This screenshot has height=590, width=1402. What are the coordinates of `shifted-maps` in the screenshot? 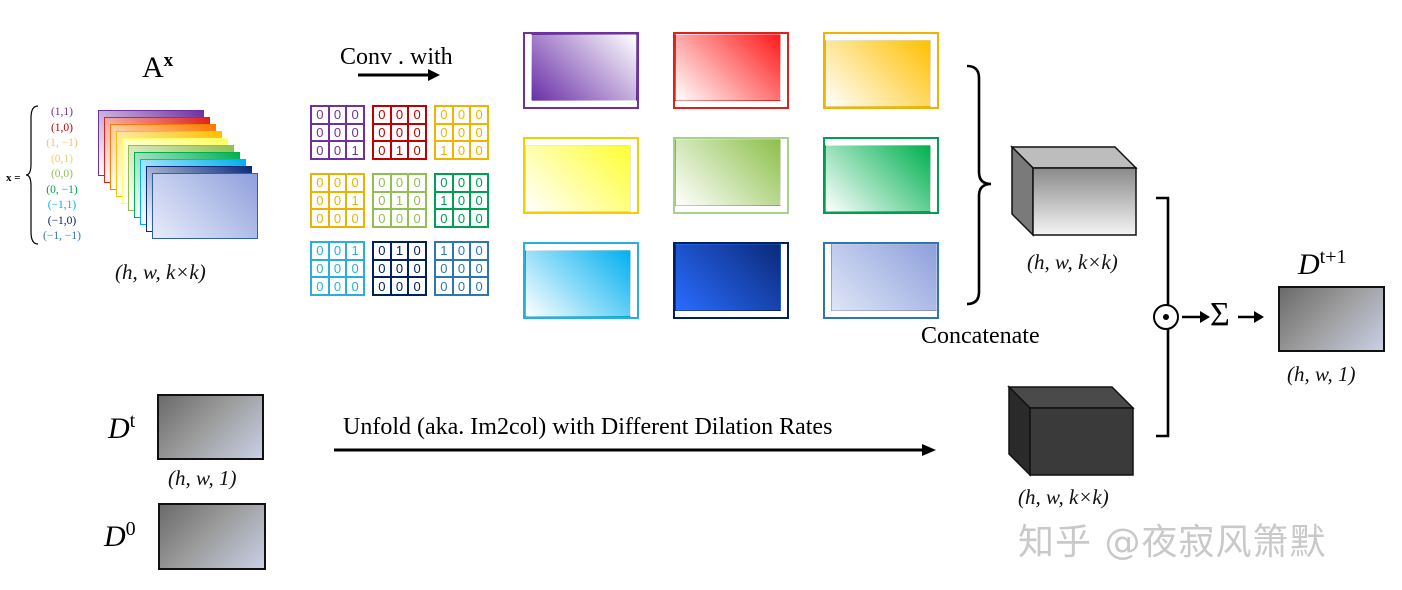 It's located at (735, 178).